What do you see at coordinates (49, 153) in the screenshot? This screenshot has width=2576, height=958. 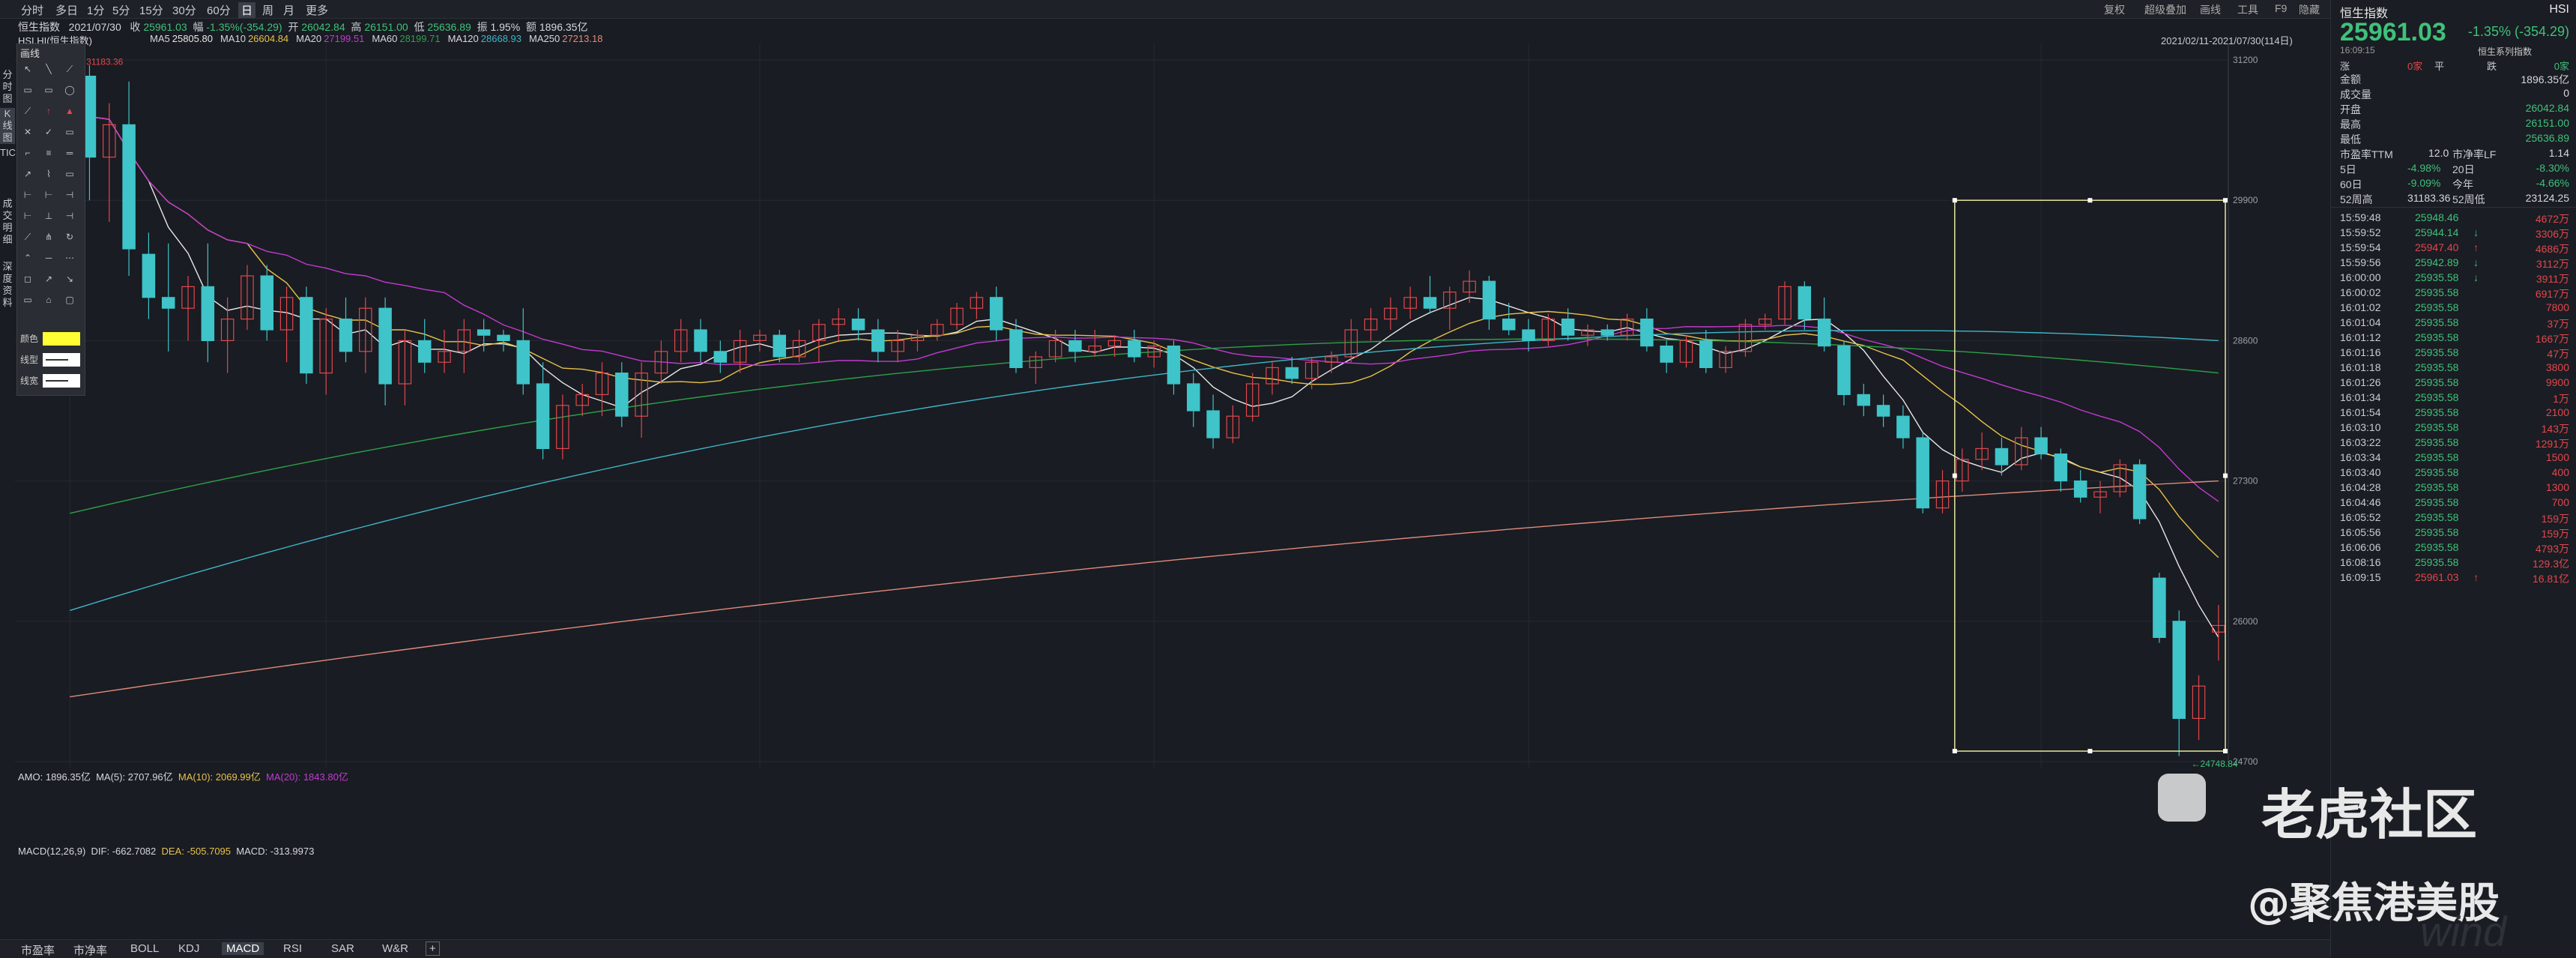 I see `parallel-icon: ≡` at bounding box center [49, 153].